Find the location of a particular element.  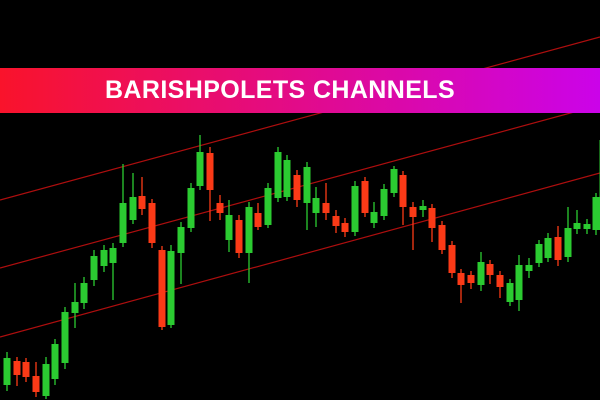

indicator-banner: BARISHPOLETS CHANNELS is located at coordinates (300, 90).